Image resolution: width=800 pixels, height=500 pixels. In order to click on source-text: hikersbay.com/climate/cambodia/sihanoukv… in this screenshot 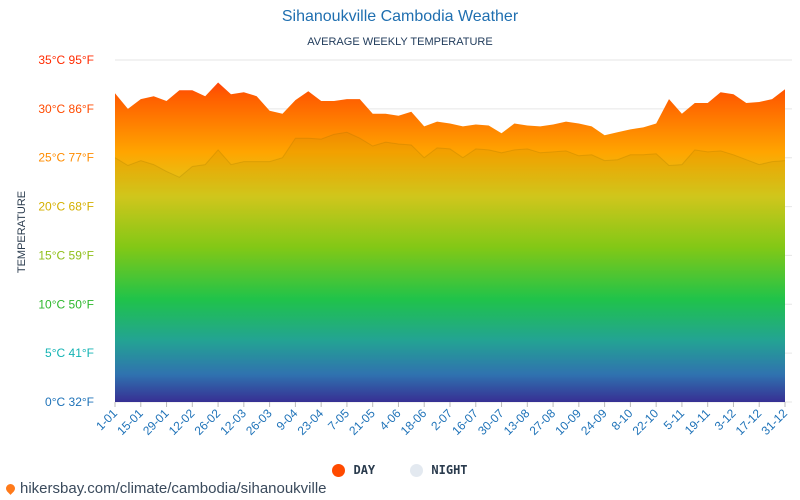, I will do `click(173, 488)`.